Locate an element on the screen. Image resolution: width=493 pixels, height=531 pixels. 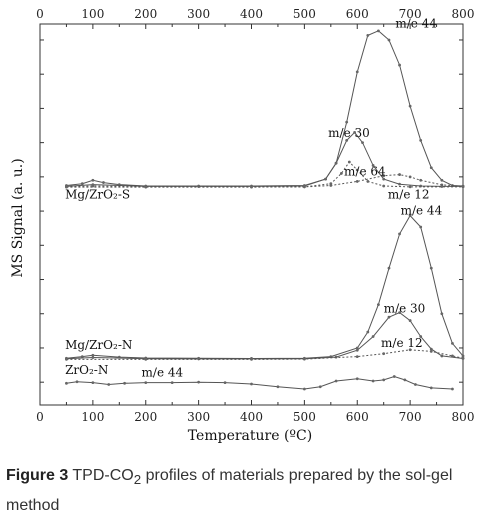
caption-label: Figure 3 is located at coordinates (37, 475).